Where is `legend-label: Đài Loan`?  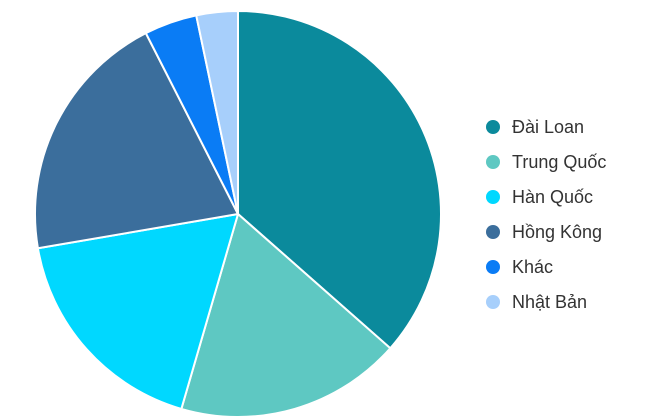 legend-label: Đài Loan is located at coordinates (548, 126).